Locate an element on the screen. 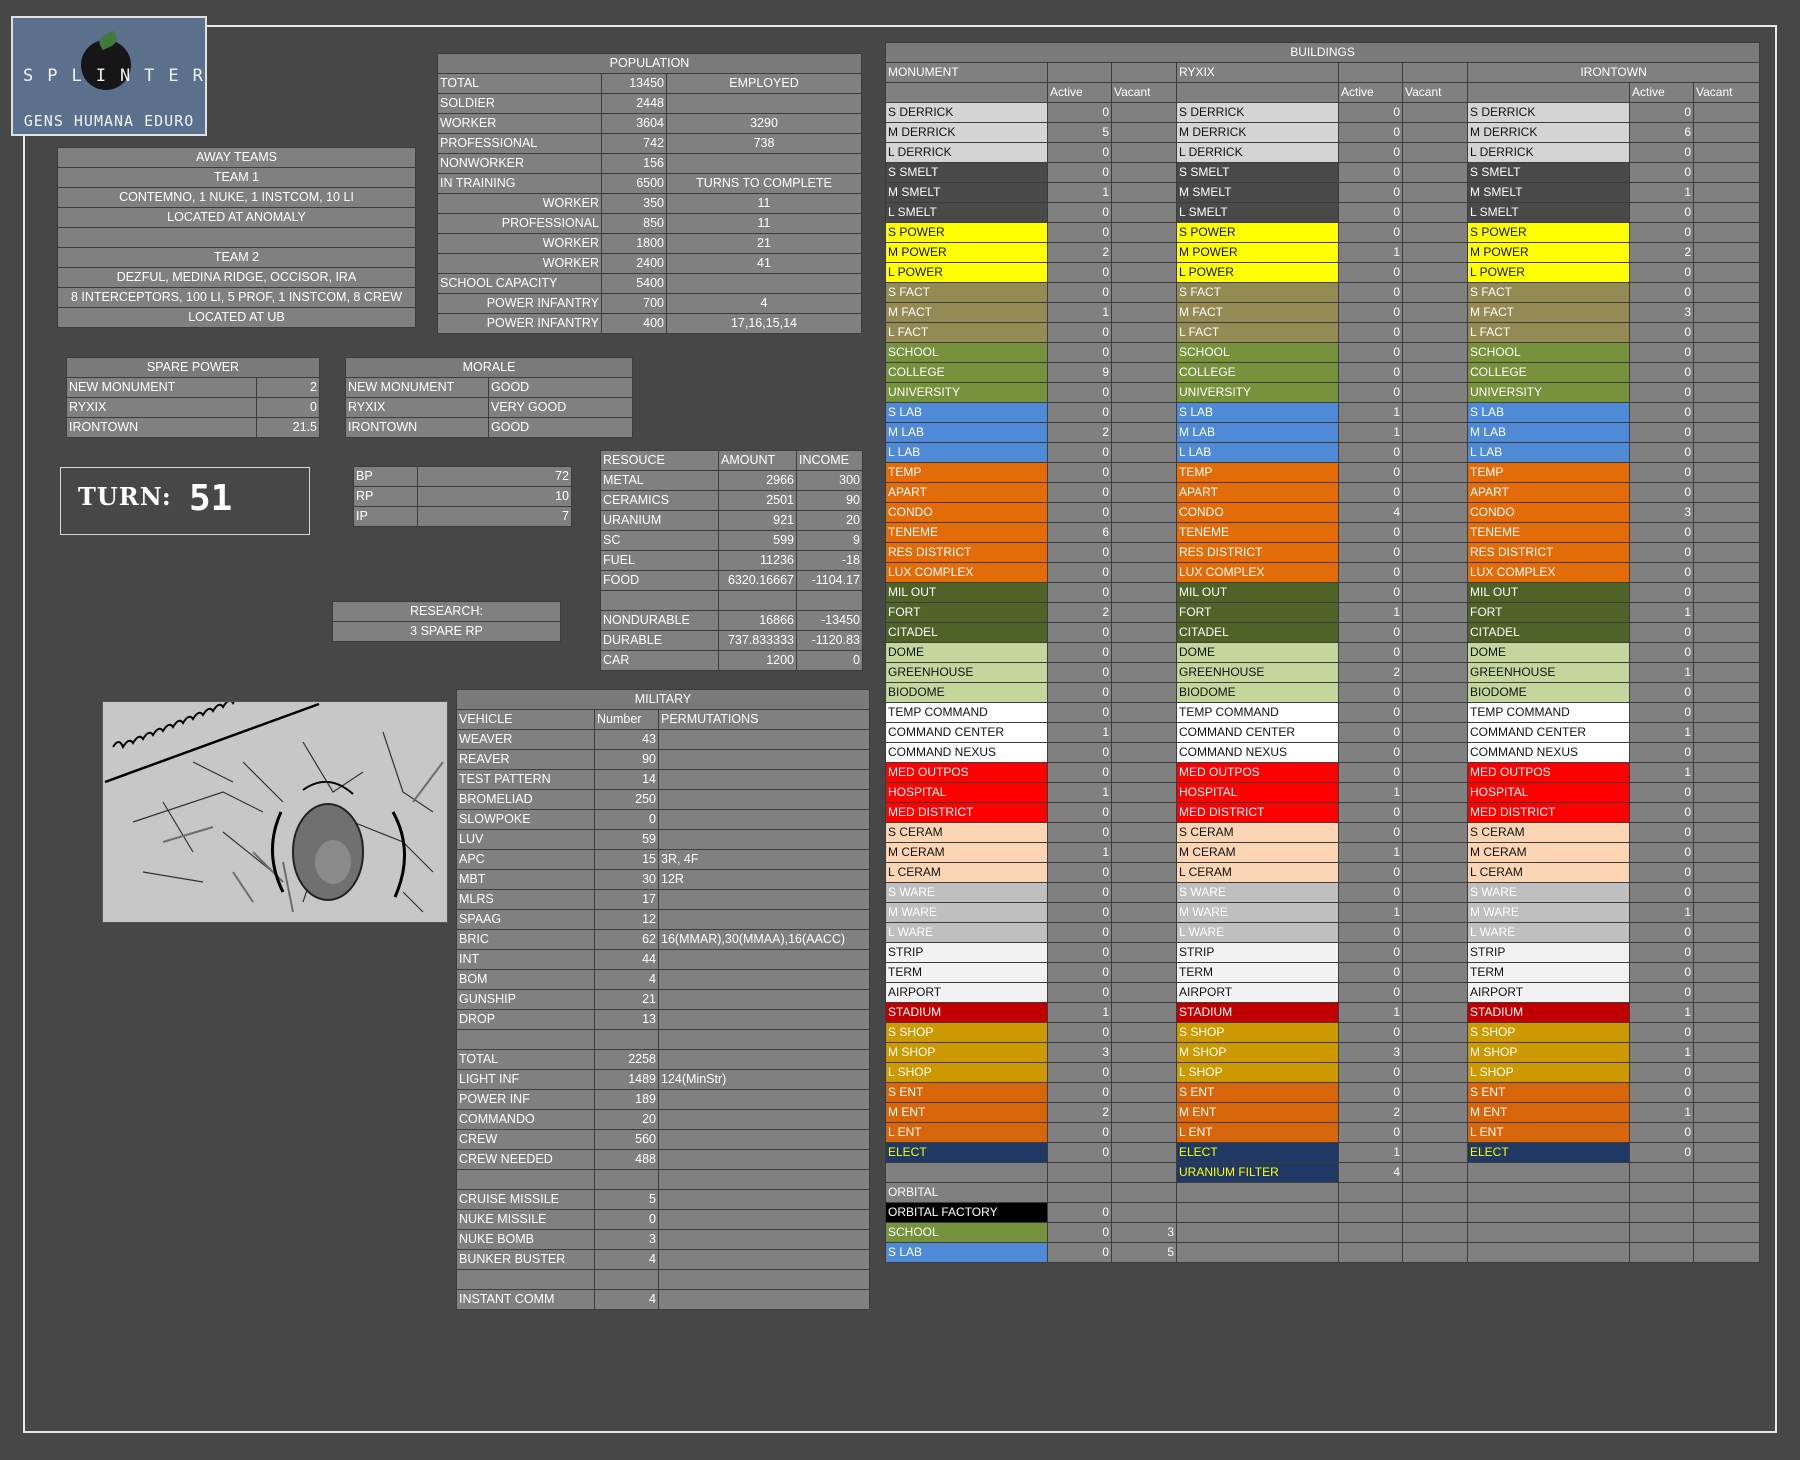 Image resolution: width=1800 pixels, height=1460 pixels. building-name: CONDO is located at coordinates (966, 512).